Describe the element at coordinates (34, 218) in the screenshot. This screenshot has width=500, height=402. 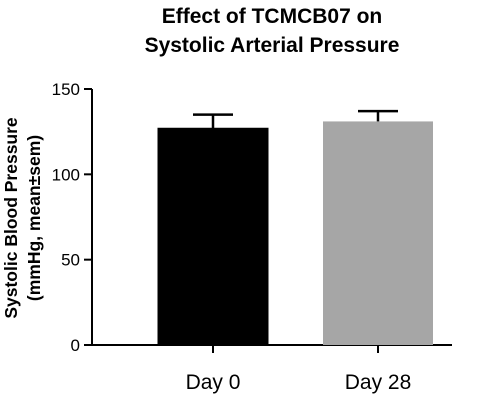
I see `y-axis-label-line-2: (mmHg, mean±sem)` at that location.